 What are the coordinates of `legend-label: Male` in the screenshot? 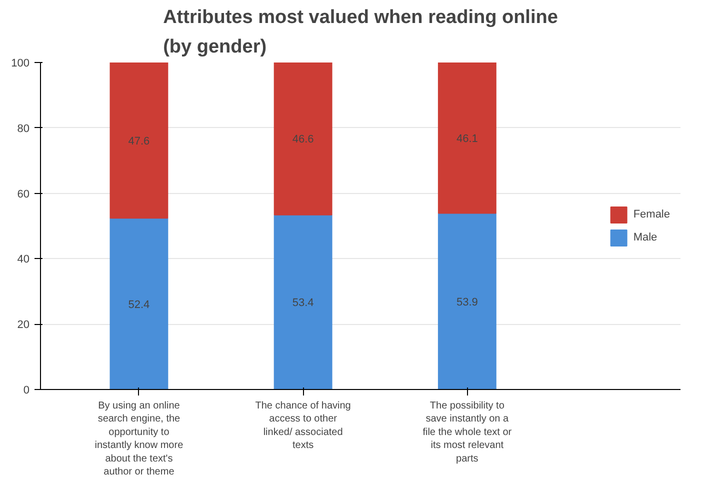 It's located at (645, 237).